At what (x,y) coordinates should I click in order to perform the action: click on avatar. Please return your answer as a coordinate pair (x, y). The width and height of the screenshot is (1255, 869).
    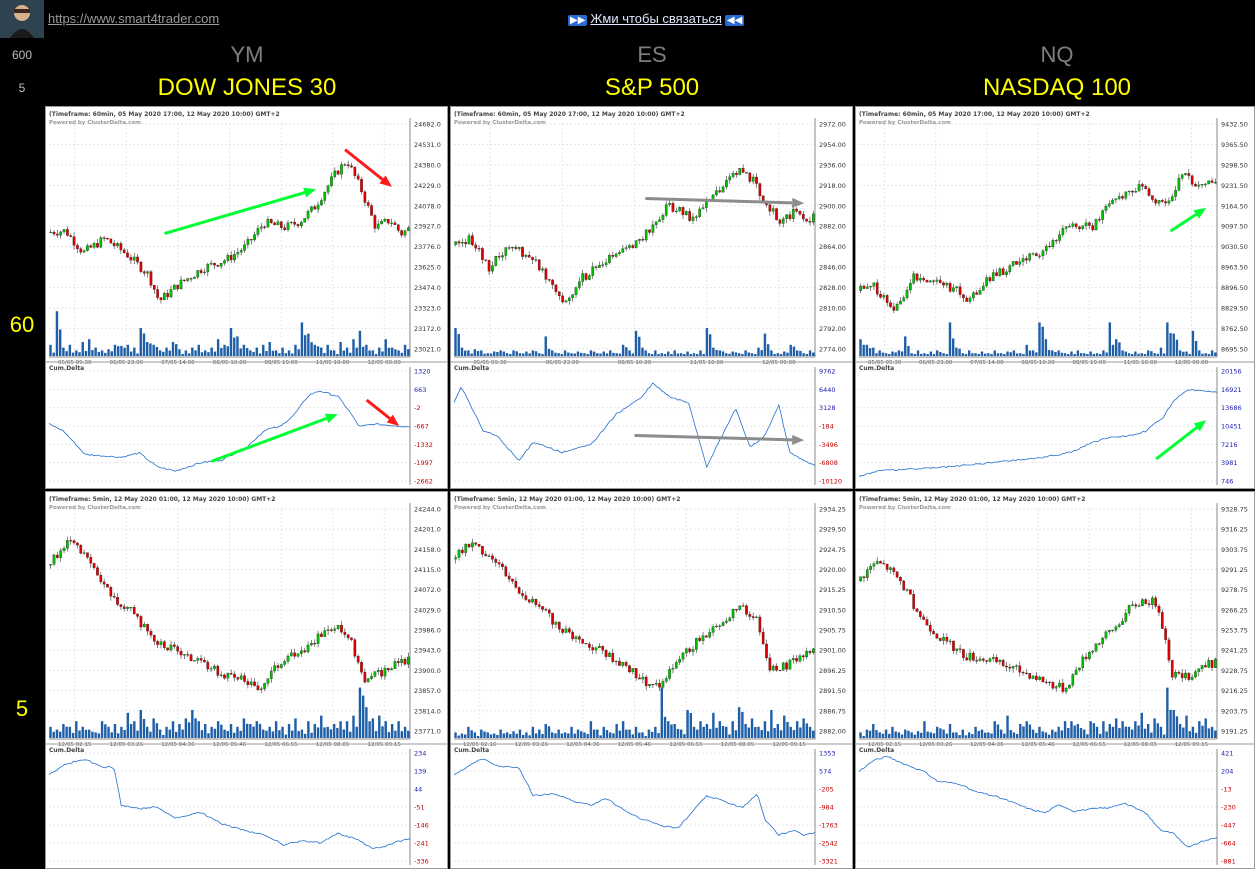
    Looking at the image, I should click on (22, 19).